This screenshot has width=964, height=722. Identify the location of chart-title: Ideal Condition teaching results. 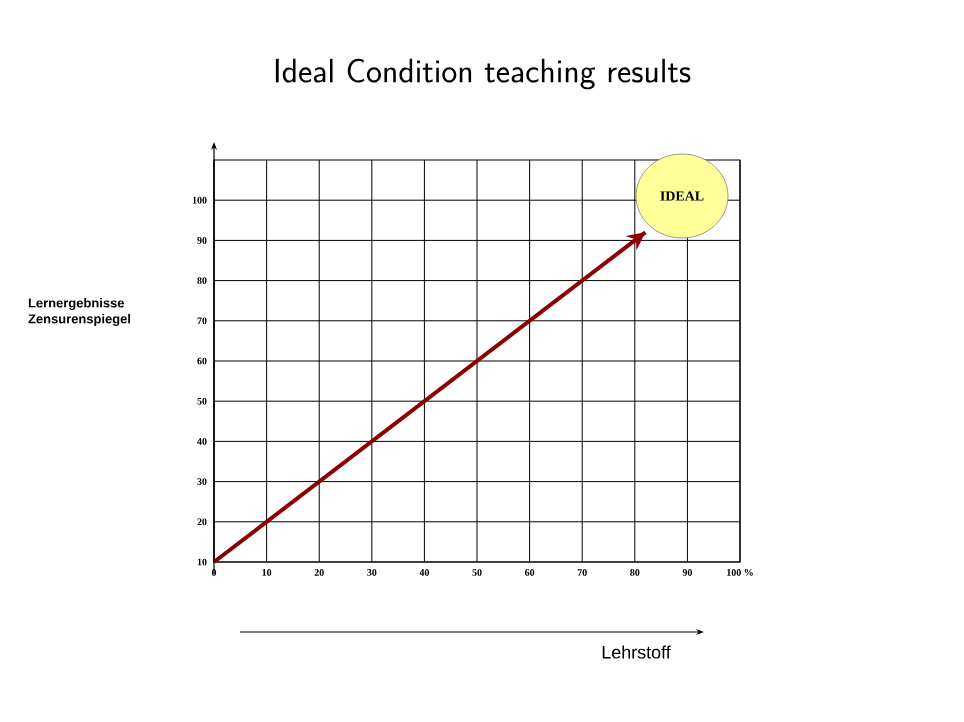
(483, 74).